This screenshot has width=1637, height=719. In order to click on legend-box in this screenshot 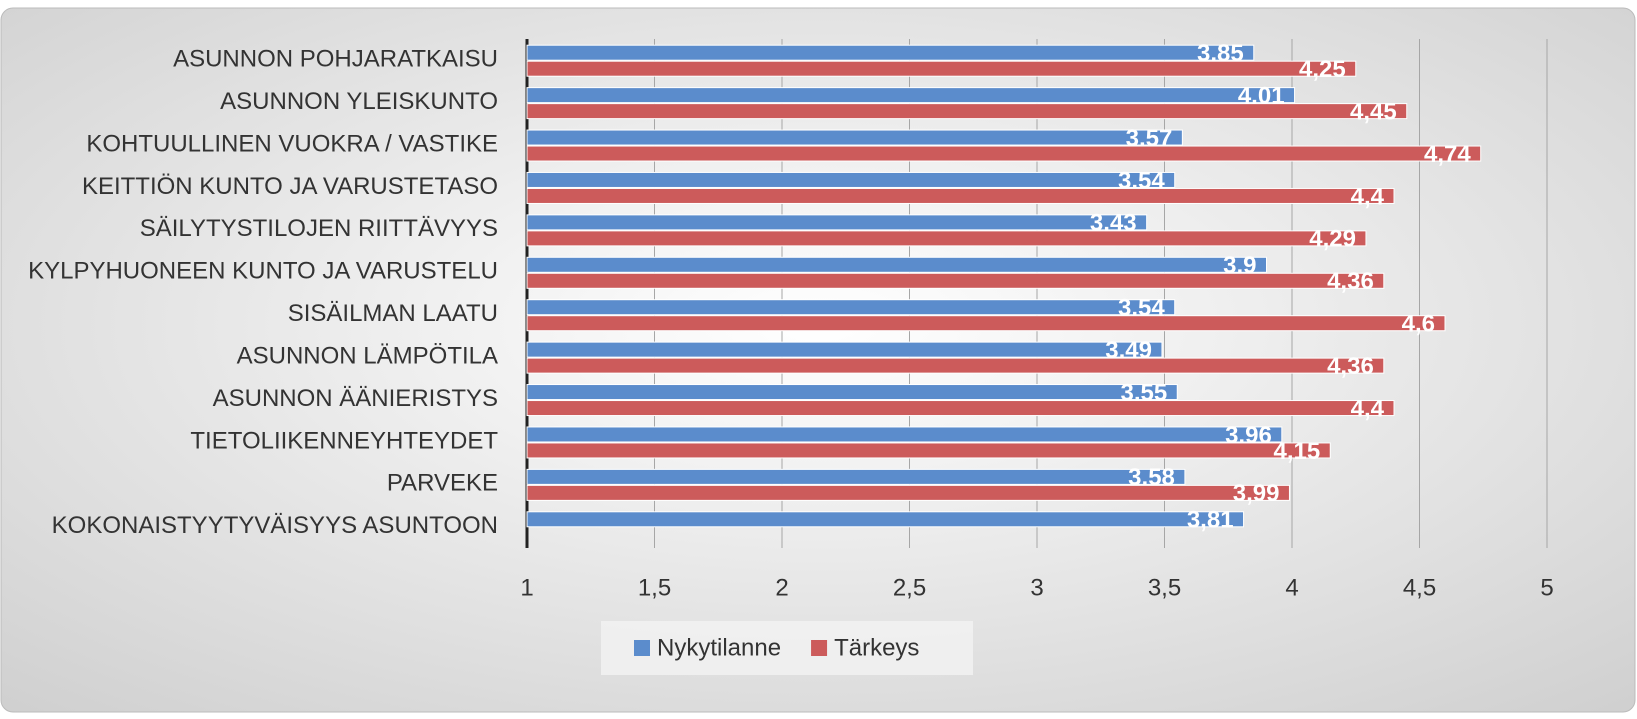, I will do `click(787, 648)`.